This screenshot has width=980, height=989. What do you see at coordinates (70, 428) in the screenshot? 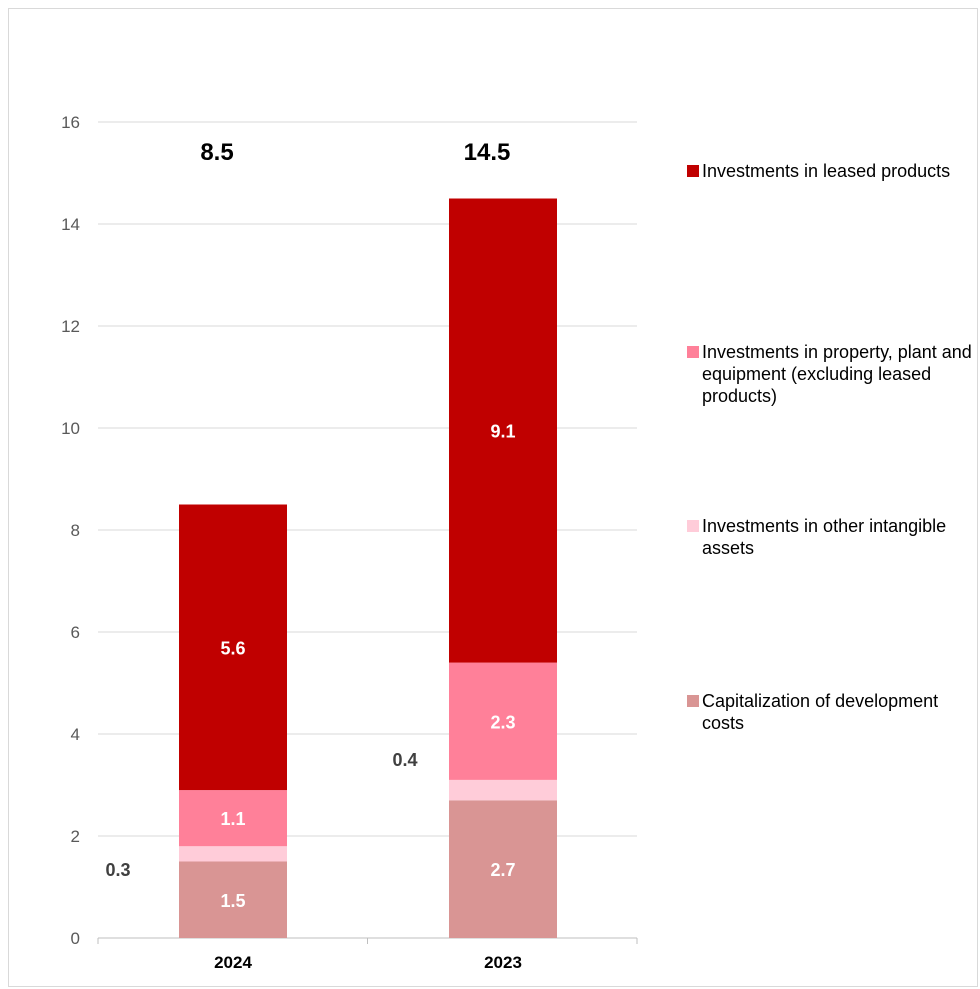
I see `y-tick-label: 10` at bounding box center [70, 428].